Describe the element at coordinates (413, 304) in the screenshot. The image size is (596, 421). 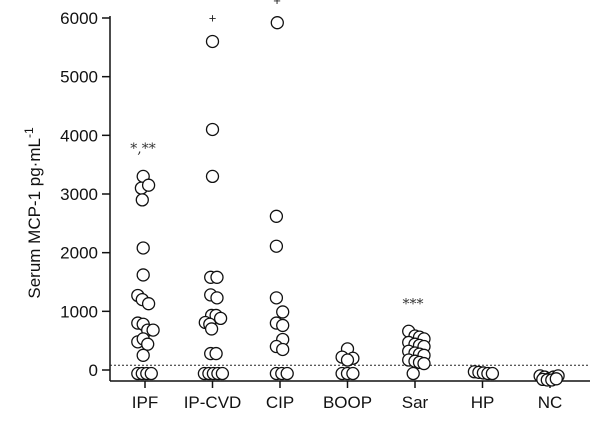
I see `significance-annotation: ***` at that location.